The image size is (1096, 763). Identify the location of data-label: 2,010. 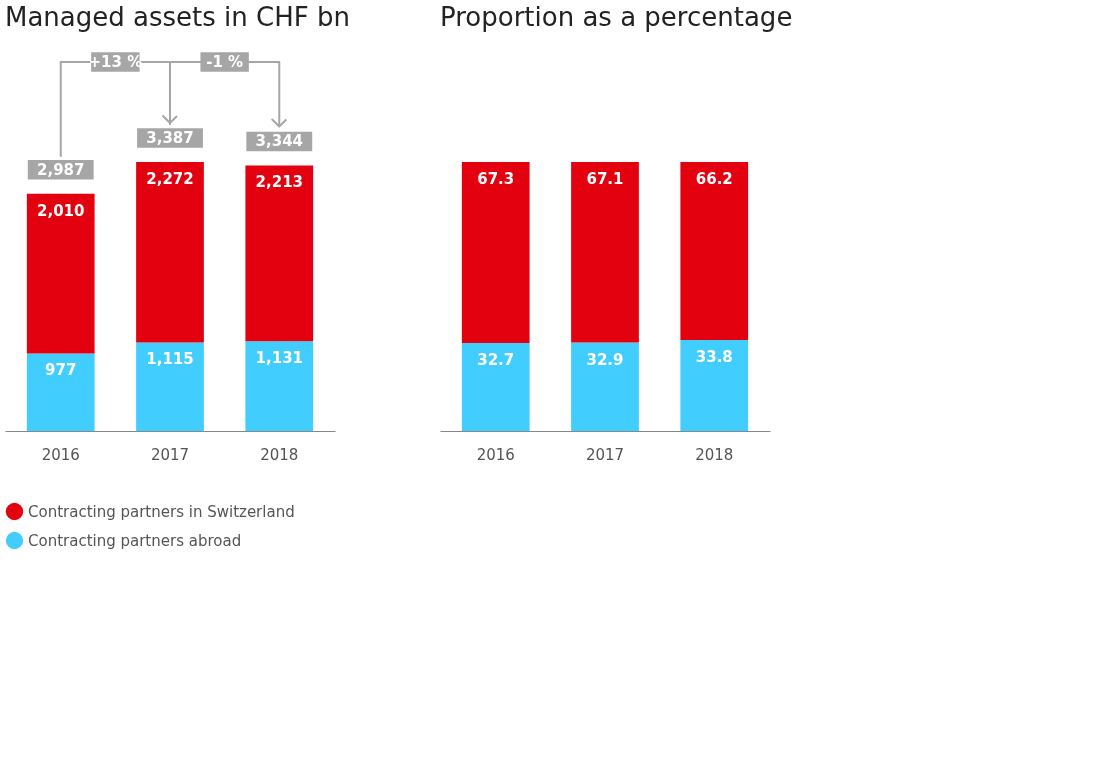
(61, 210).